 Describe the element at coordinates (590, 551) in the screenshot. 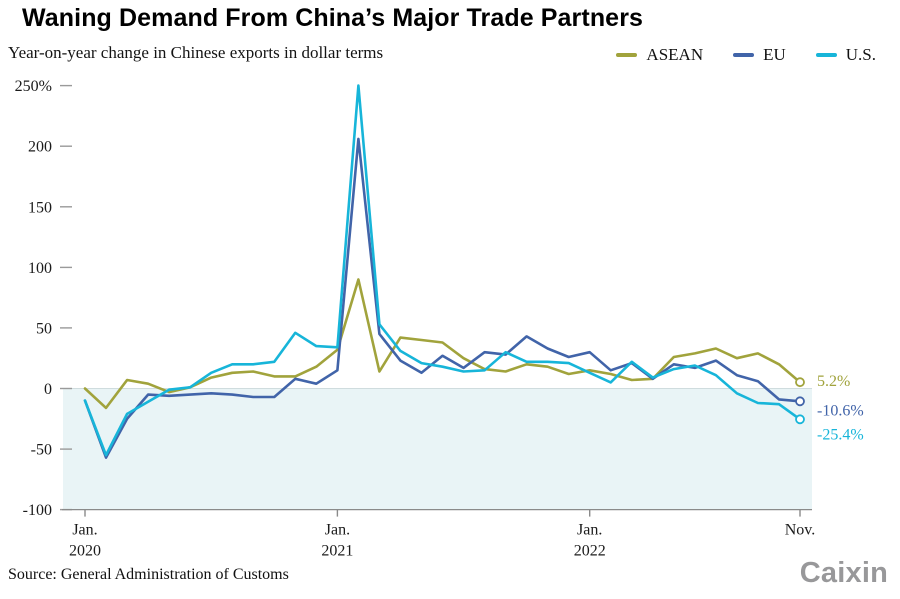

I see `x-tick-year: 2022` at that location.